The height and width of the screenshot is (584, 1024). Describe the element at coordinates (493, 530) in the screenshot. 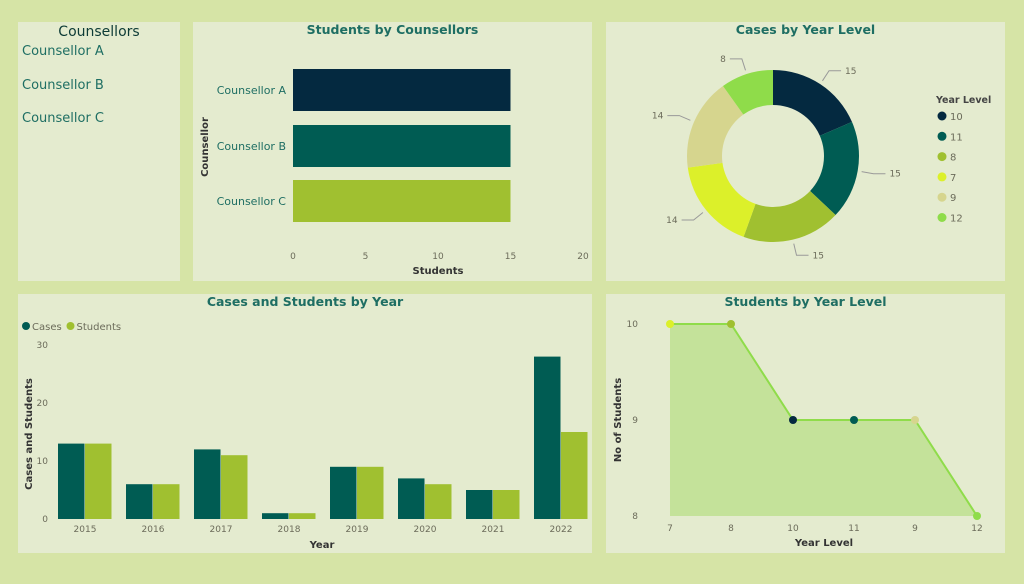

I see `x-tick-label: 2021` at that location.